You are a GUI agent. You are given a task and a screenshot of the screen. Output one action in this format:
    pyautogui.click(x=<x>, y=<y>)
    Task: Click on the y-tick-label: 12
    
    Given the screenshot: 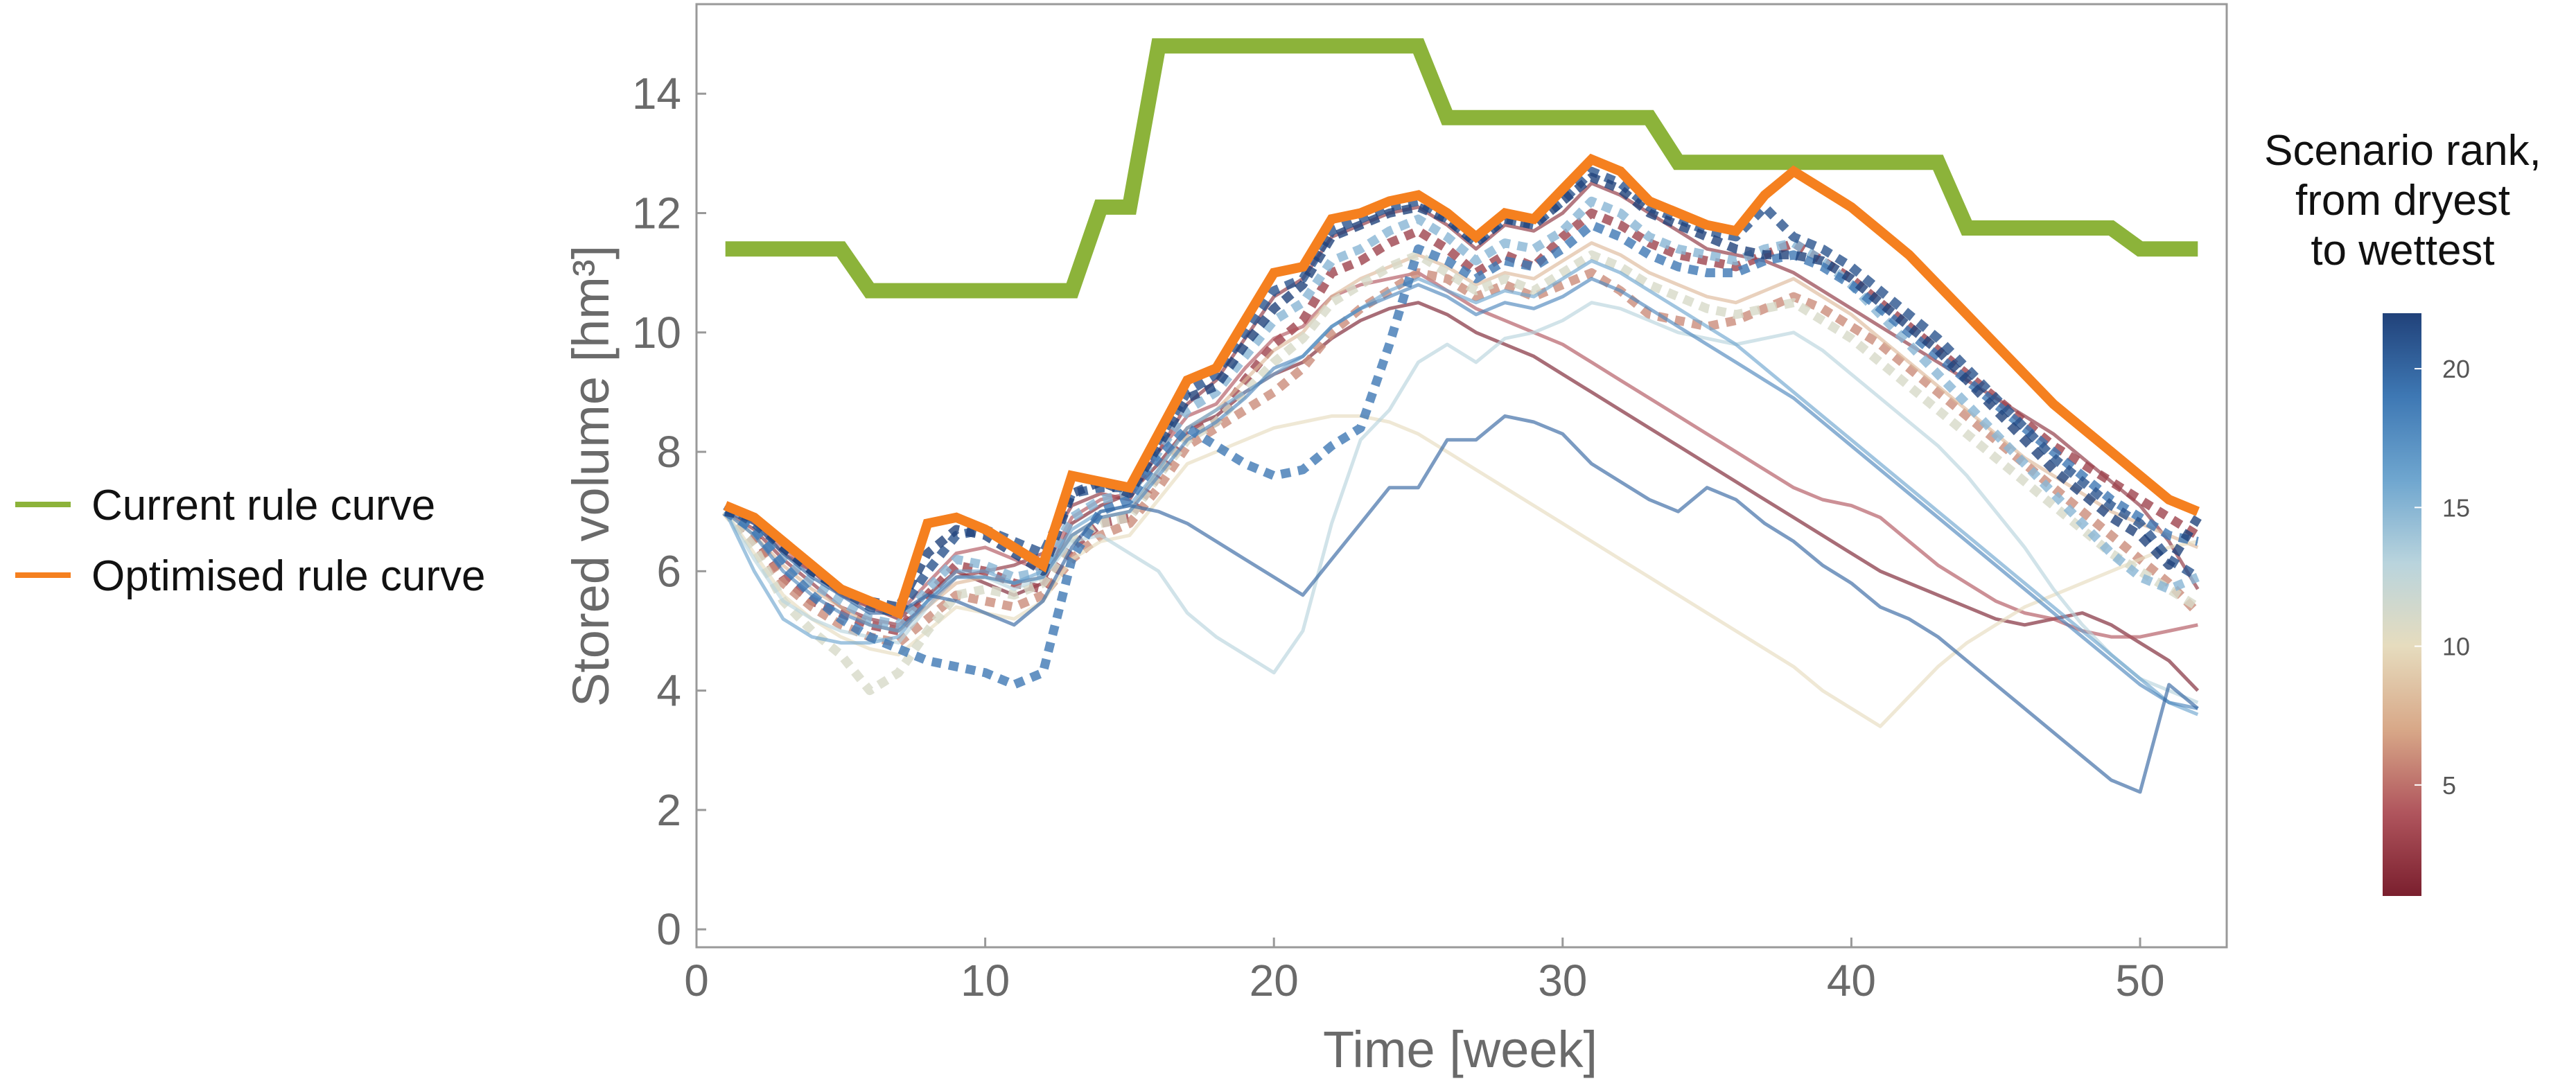 What is the action you would take?
    pyautogui.click(x=656, y=213)
    